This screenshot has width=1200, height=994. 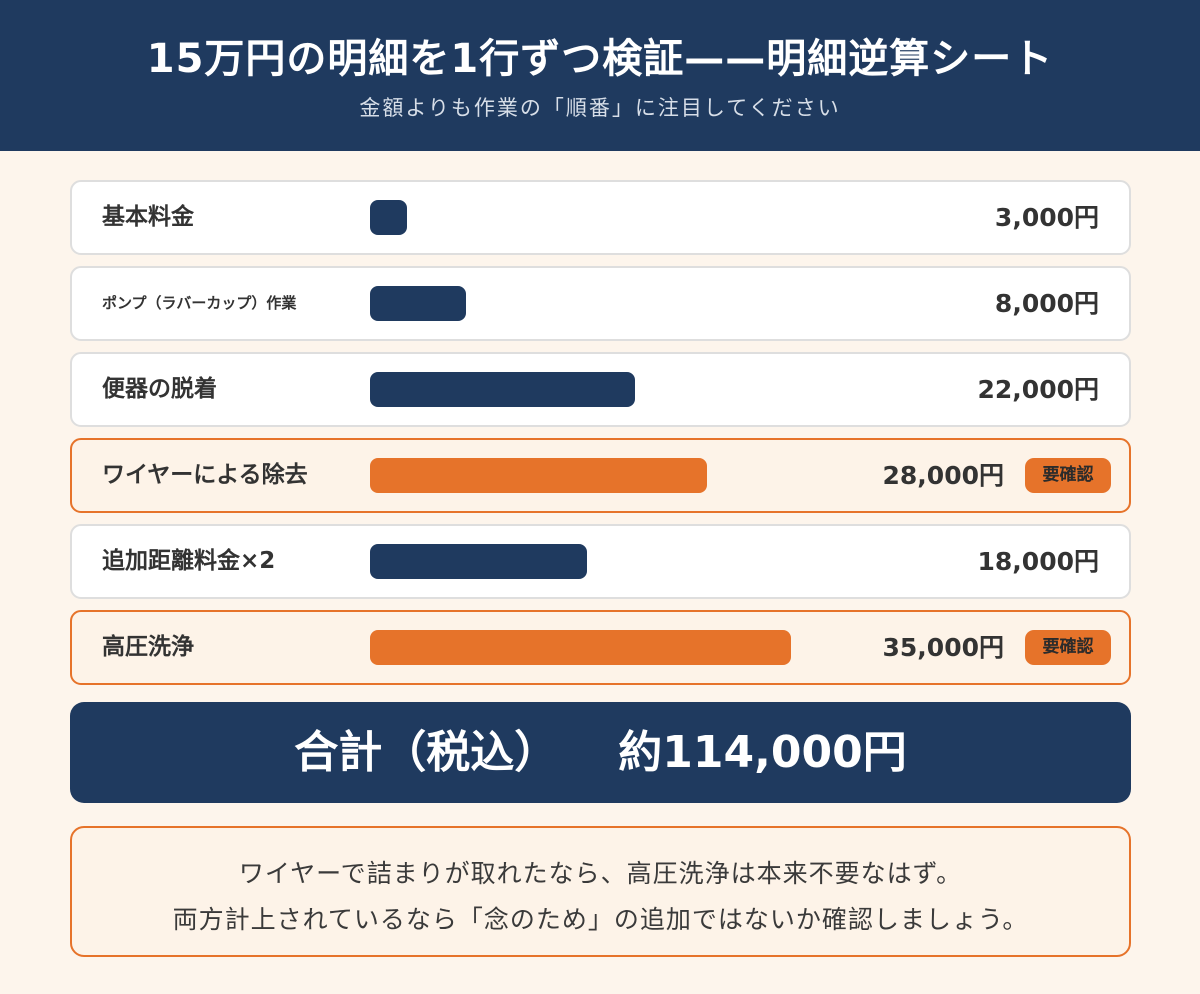 What do you see at coordinates (426, 752) in the screenshot?
I see `total-label: 合計（税込）` at bounding box center [426, 752].